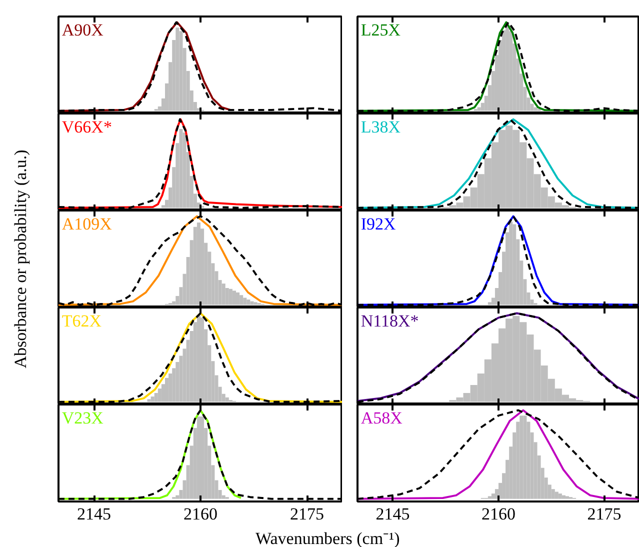 Image resolution: width=639 pixels, height=547 pixels. I want to click on chart-title: A109X, so click(87, 224).